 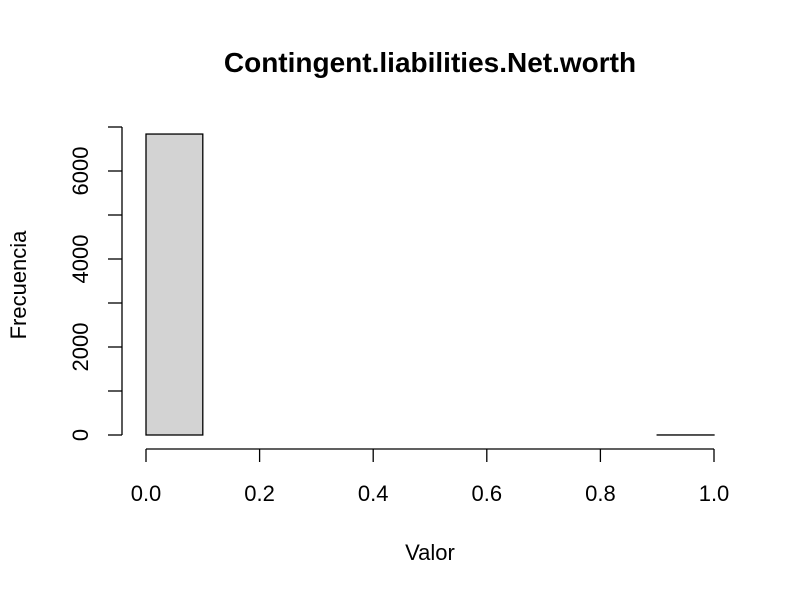 What do you see at coordinates (373, 493) in the screenshot?
I see `x-tick-label: 0.4` at bounding box center [373, 493].